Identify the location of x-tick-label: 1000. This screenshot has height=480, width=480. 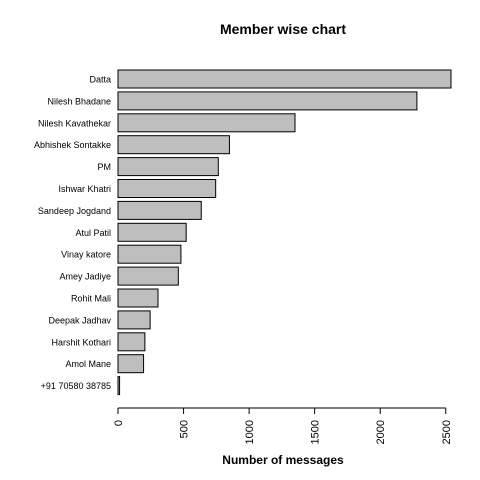
(250, 432).